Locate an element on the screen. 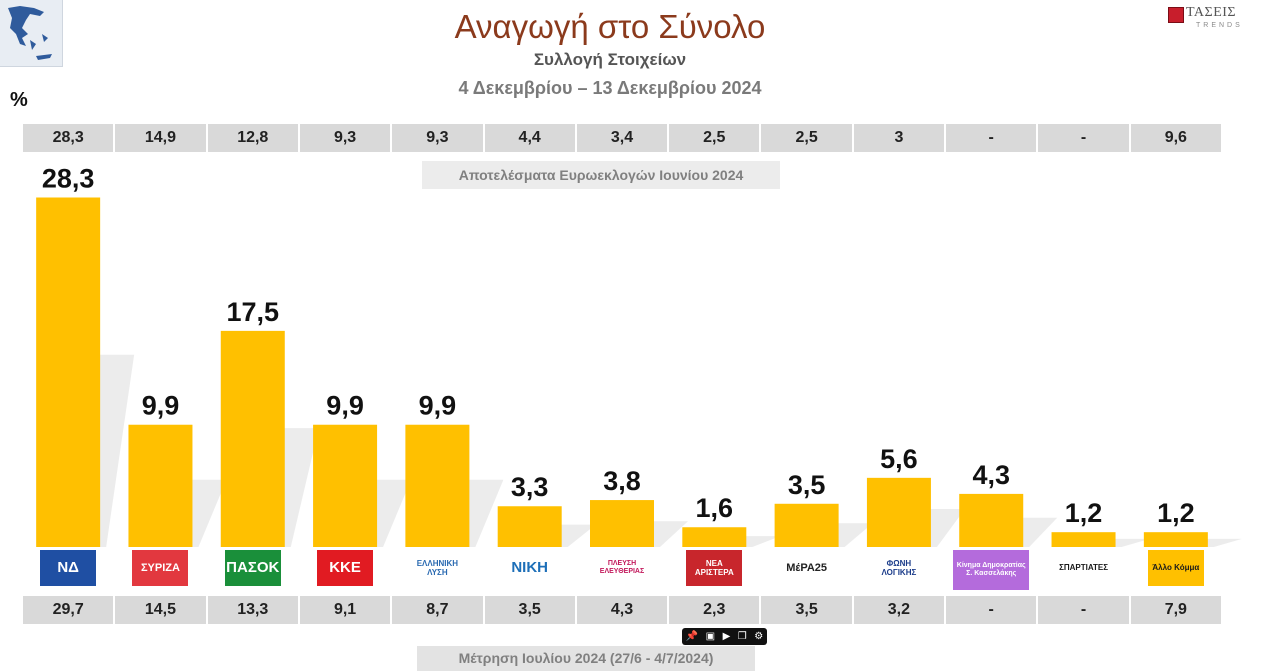  euro-elections-cell: 12,8 is located at coordinates (252, 138).